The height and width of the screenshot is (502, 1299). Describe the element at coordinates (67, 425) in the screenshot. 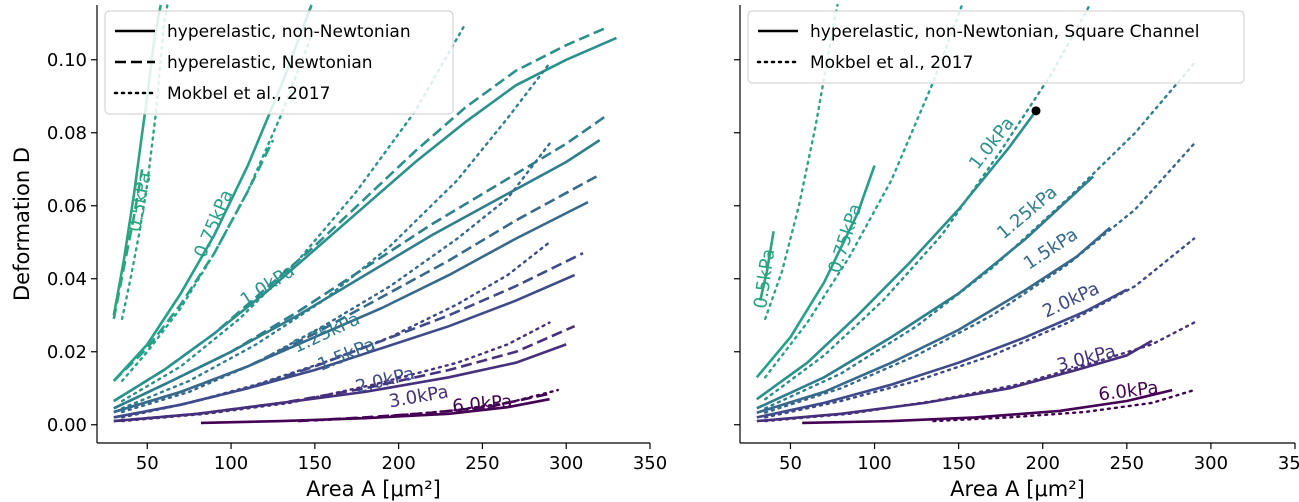

I see `y-tick-label: 0.00` at that location.